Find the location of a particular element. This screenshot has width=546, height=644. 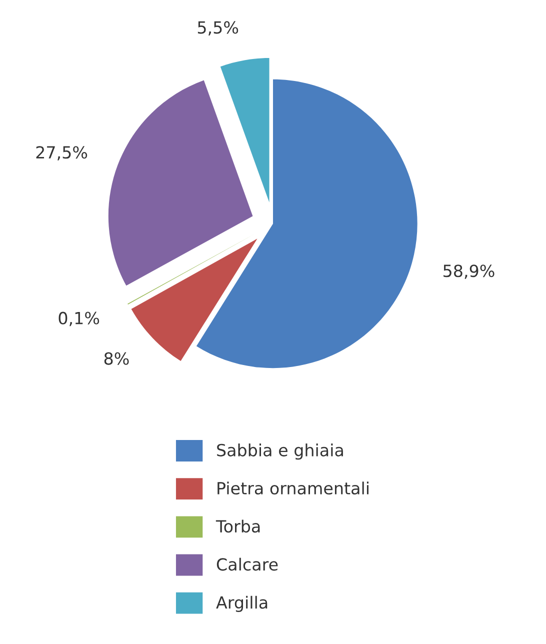

data-label: 8% is located at coordinates (116, 358).